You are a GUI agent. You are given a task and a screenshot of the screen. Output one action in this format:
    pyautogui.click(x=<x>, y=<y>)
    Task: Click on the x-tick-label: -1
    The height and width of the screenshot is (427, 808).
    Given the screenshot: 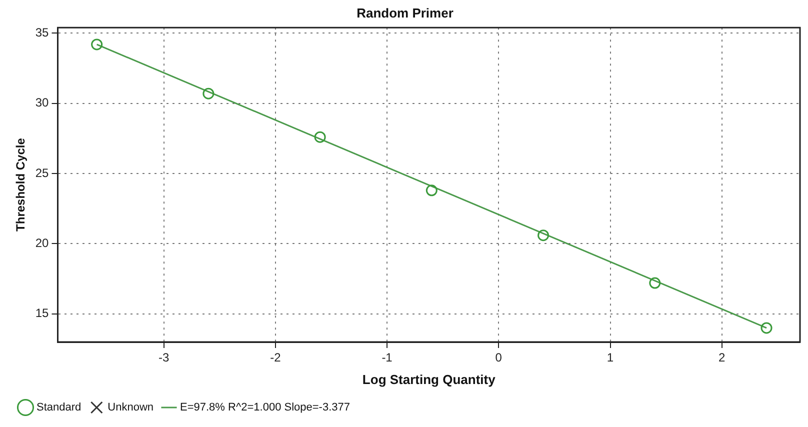 What is the action you would take?
    pyautogui.click(x=387, y=357)
    